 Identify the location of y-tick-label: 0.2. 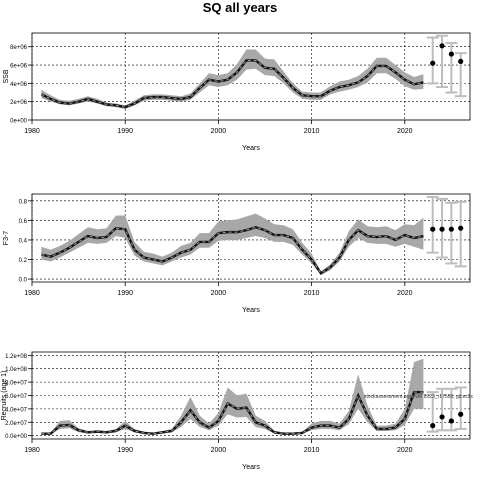
(23, 261).